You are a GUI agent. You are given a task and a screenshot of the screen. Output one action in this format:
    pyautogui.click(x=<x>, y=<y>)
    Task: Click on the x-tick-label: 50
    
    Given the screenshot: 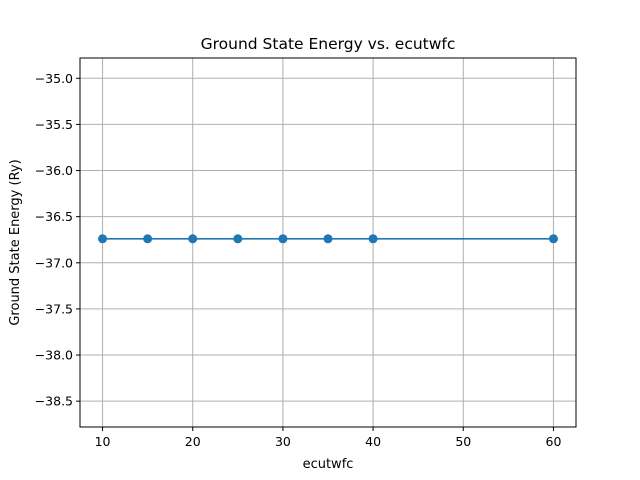 What is the action you would take?
    pyautogui.click(x=463, y=441)
    